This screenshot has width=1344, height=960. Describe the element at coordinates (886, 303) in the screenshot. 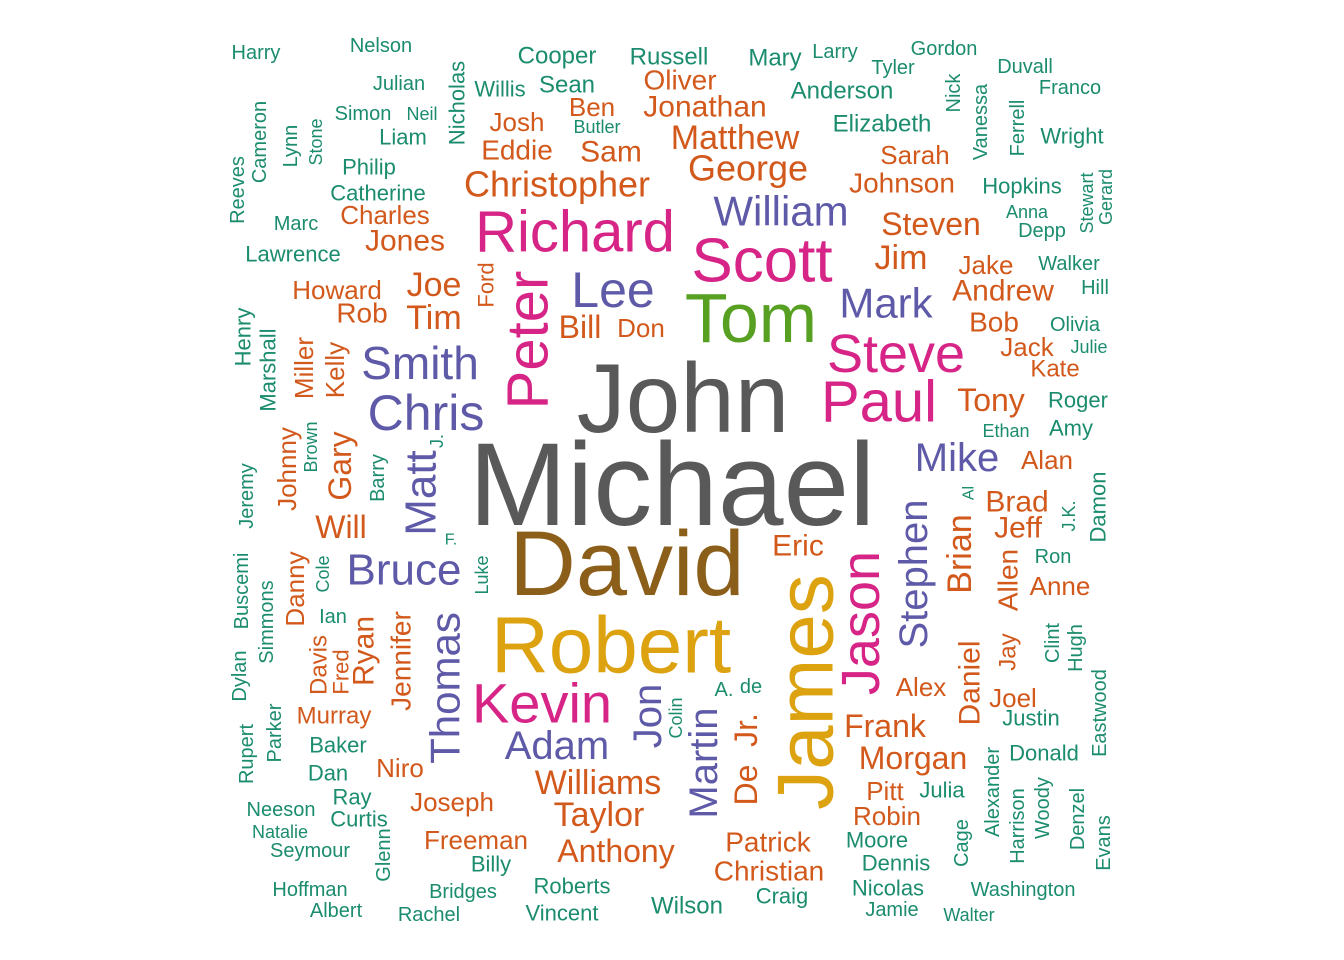

I see `word-mark: Mark` at that location.